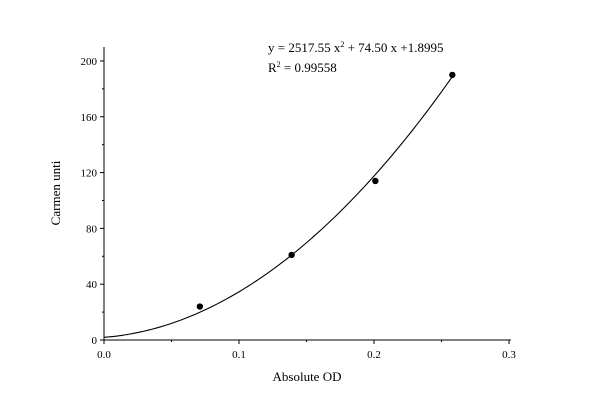 This screenshot has width=590, height=408. What do you see at coordinates (374, 355) in the screenshot?
I see `x-tick-label: 0.2` at bounding box center [374, 355].